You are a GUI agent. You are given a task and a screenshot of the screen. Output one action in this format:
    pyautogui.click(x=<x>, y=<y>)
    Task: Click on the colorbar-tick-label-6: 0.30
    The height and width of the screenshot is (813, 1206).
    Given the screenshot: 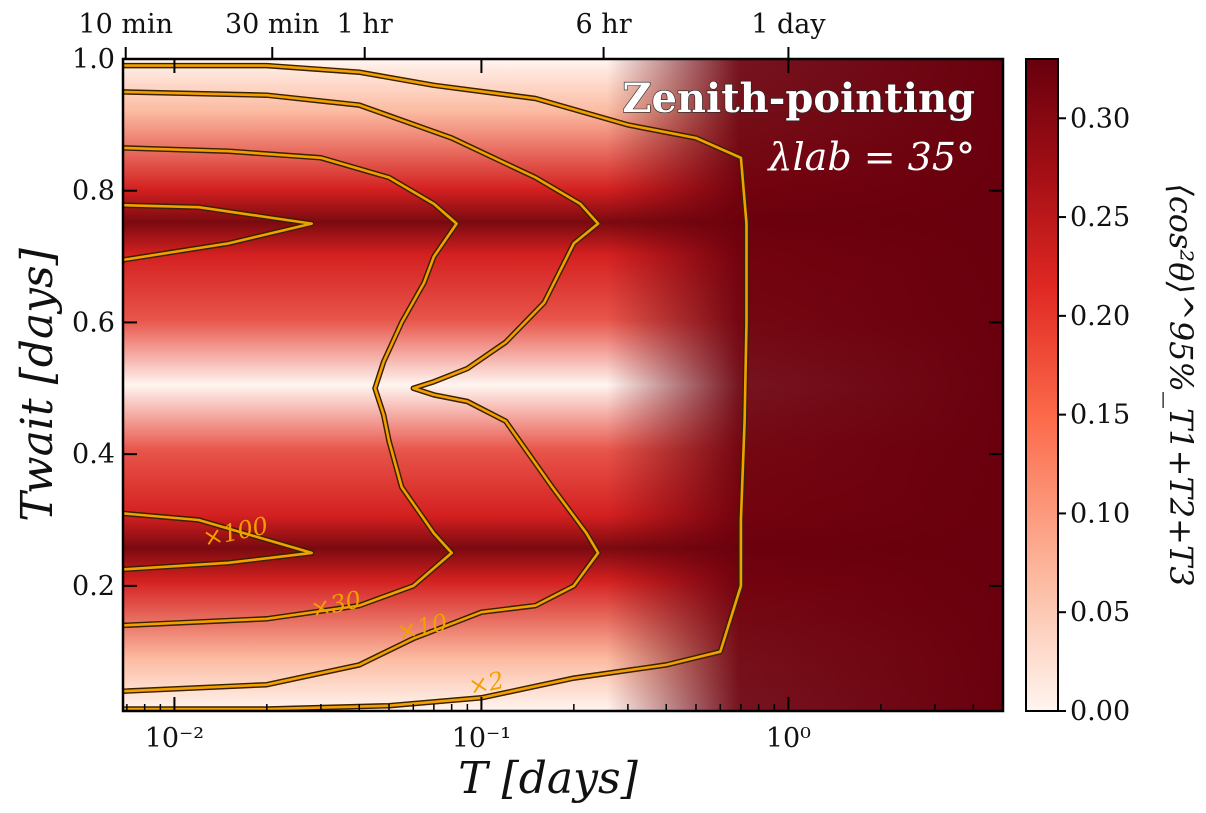 What is the action you would take?
    pyautogui.click(x=1100, y=118)
    